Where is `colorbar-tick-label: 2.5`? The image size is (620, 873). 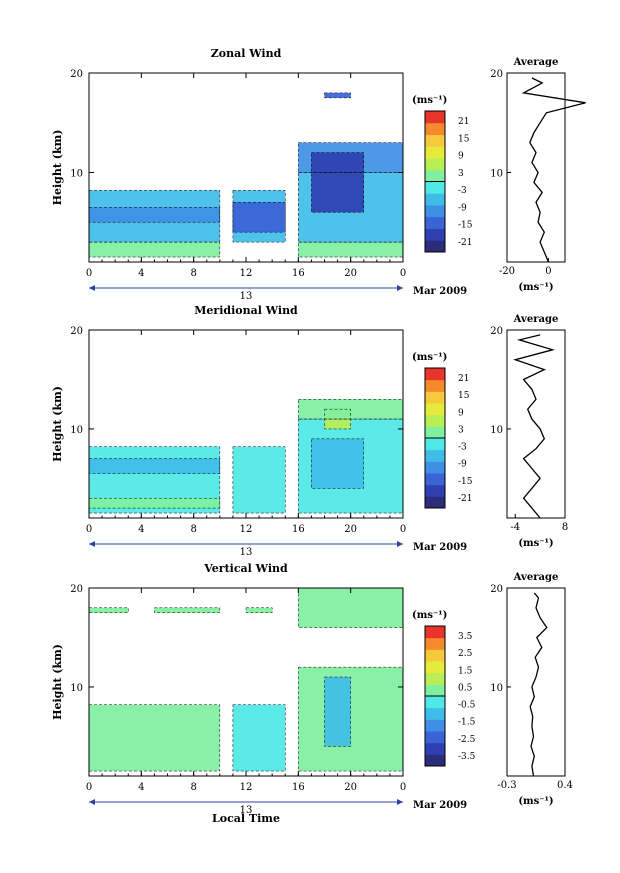
colorbar-tick-label: 2.5 is located at coordinates (465, 654).